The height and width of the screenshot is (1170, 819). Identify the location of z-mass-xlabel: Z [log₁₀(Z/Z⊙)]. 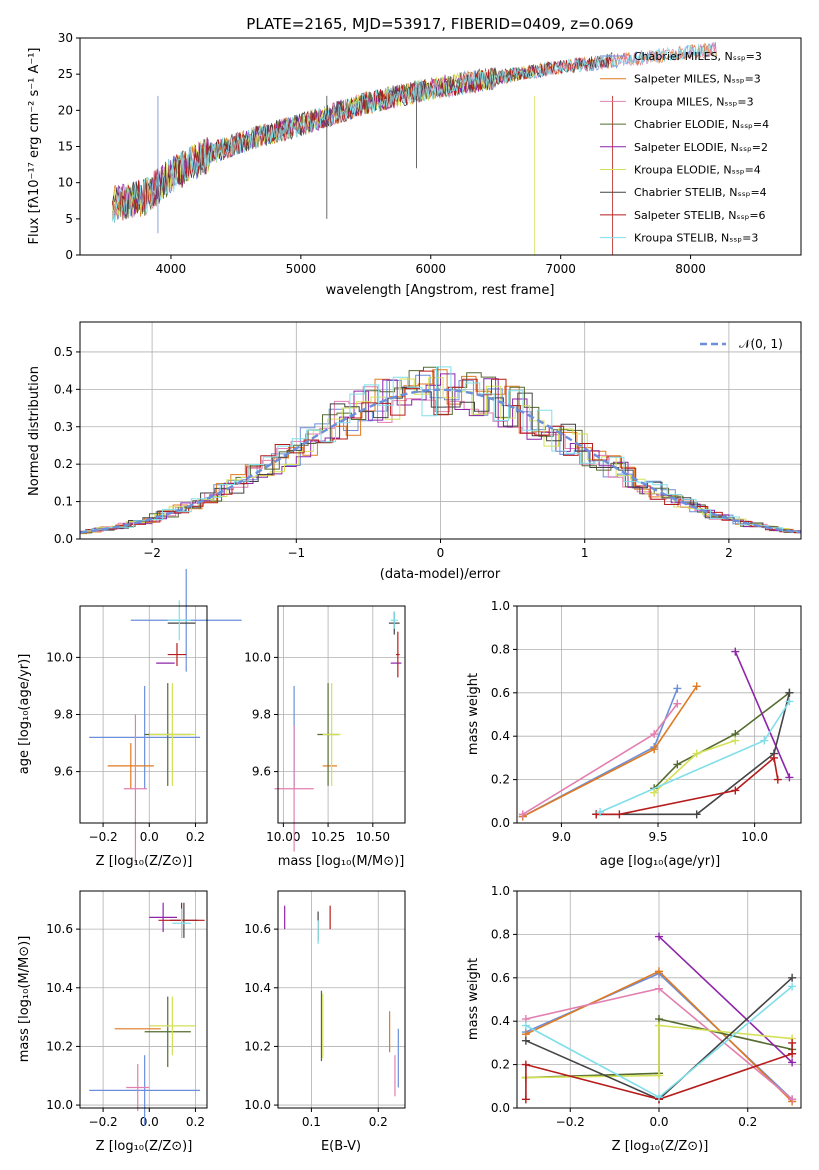
(144, 1146).